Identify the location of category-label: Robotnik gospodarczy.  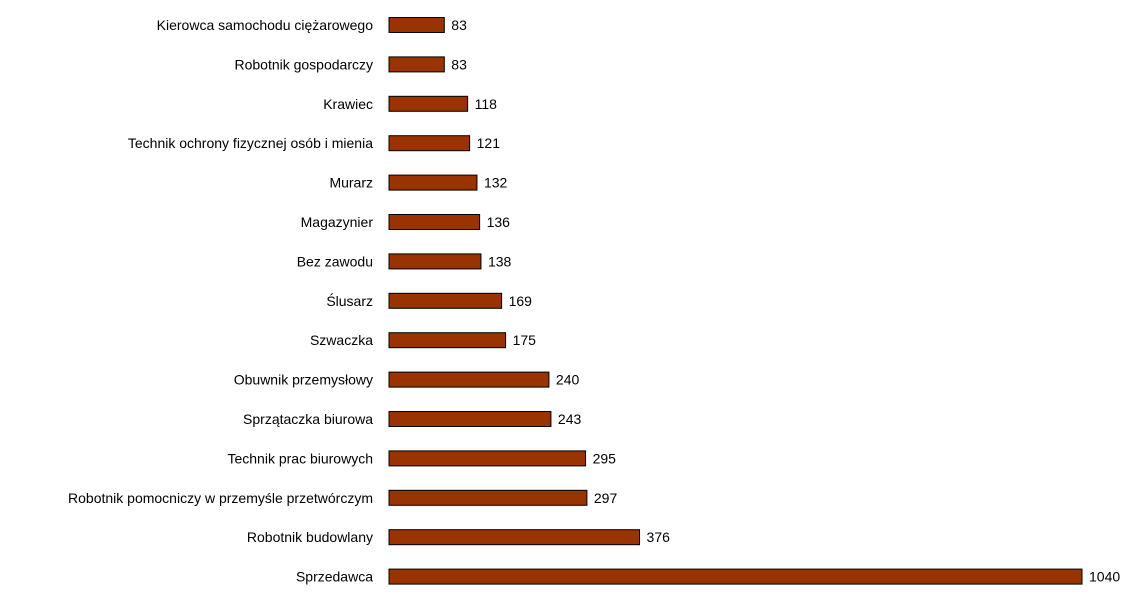
(303, 64).